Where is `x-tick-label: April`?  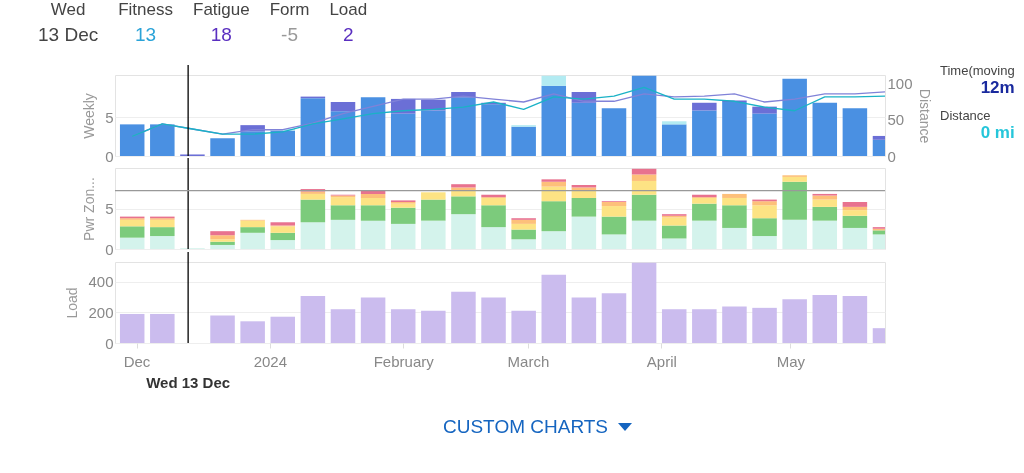
x-tick-label: April is located at coordinates (661, 361).